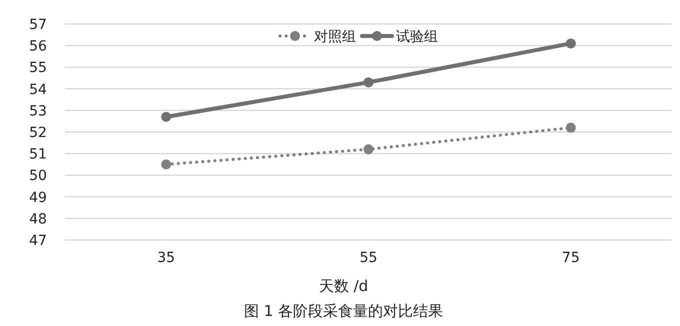  I want to click on x-tick-label: 35, so click(166, 258).